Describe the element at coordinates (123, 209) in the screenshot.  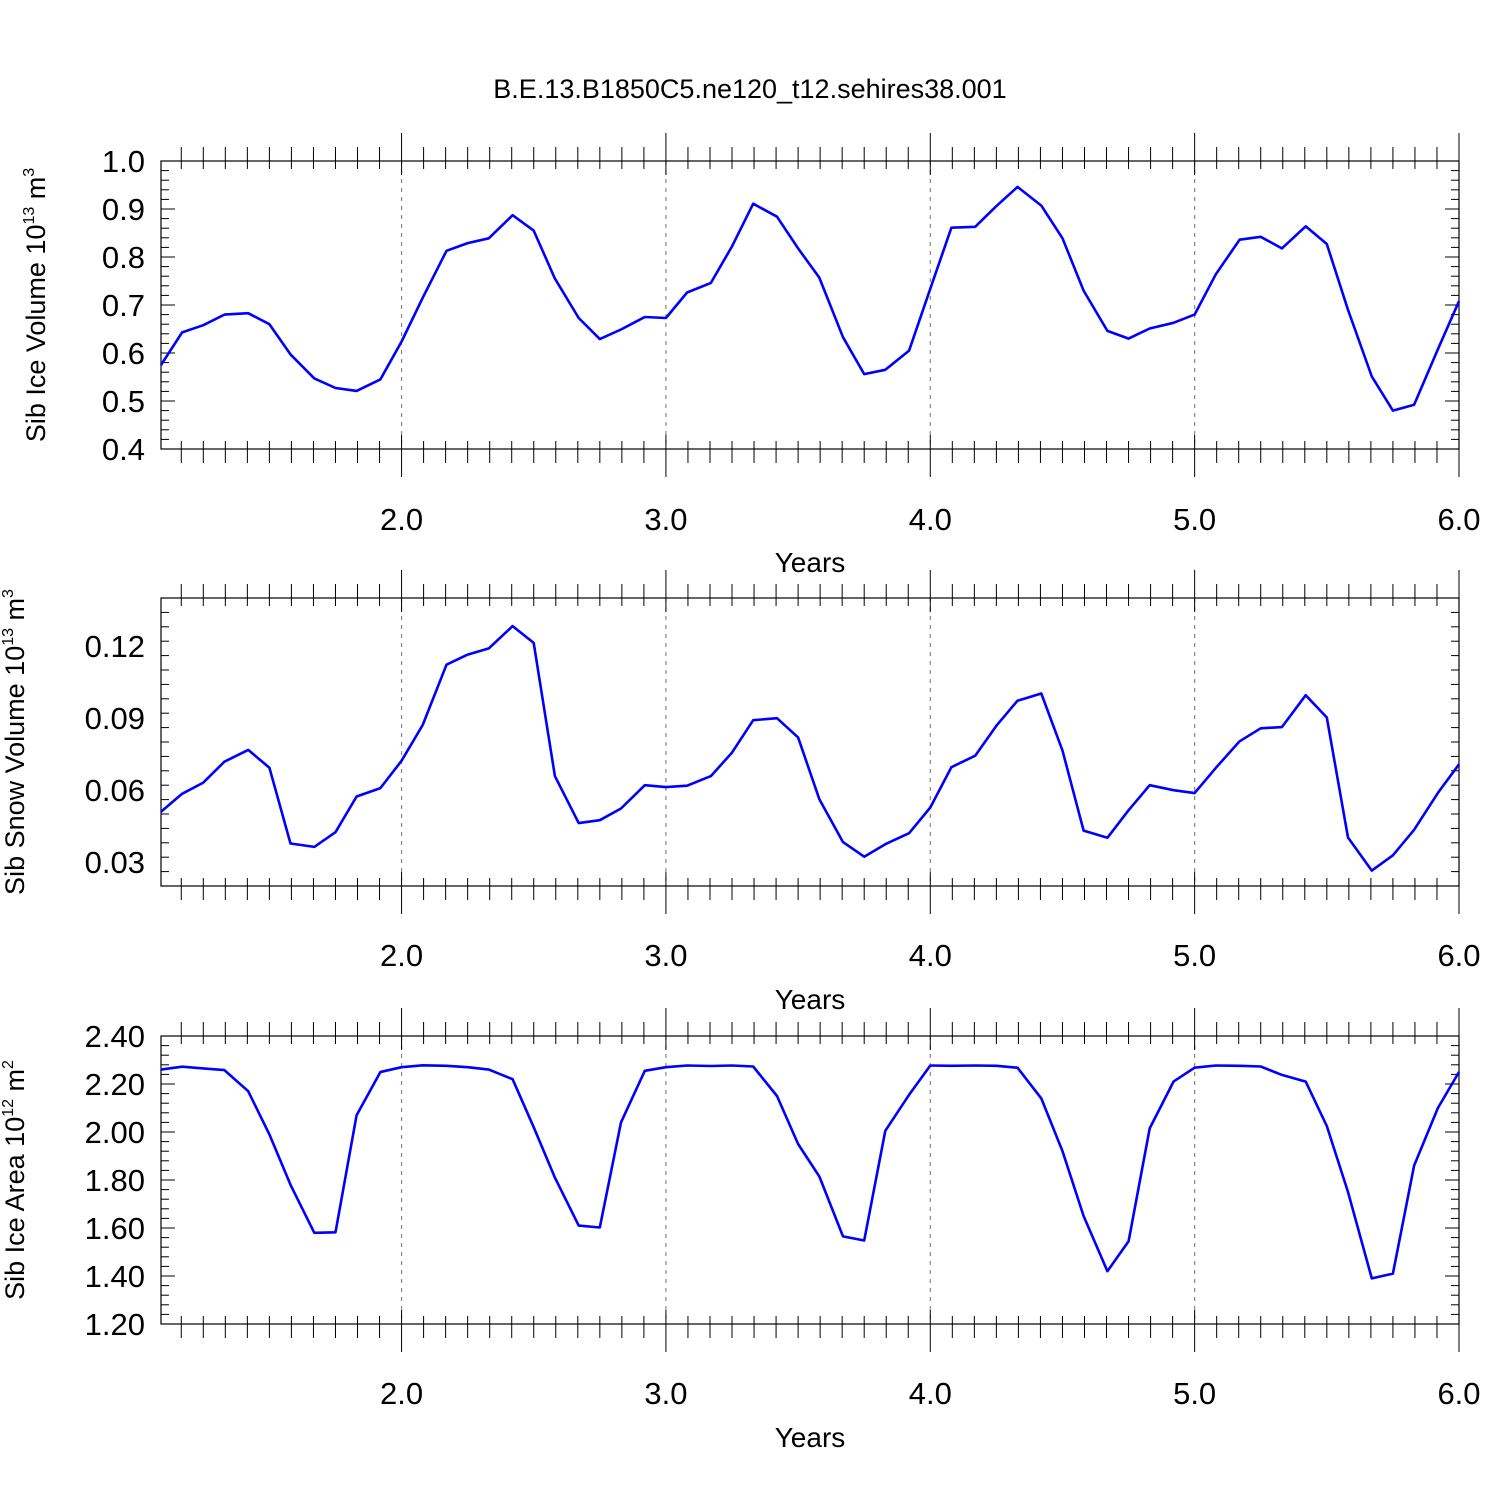
I see `y-tick-label: 0.9` at that location.